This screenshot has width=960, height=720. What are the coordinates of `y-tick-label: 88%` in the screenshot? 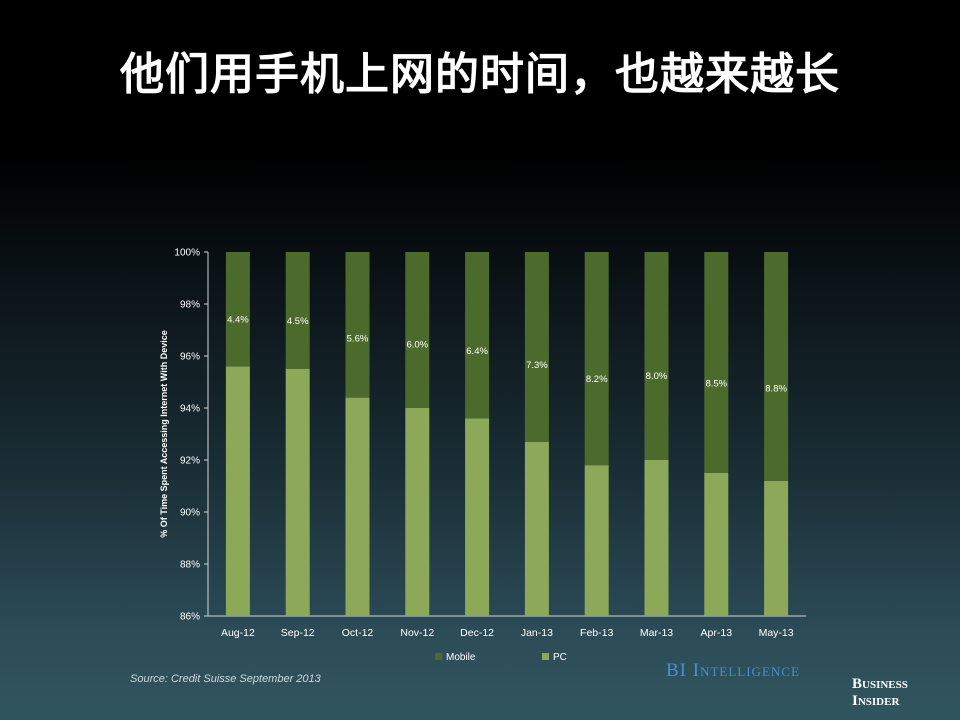 It's located at (190, 565).